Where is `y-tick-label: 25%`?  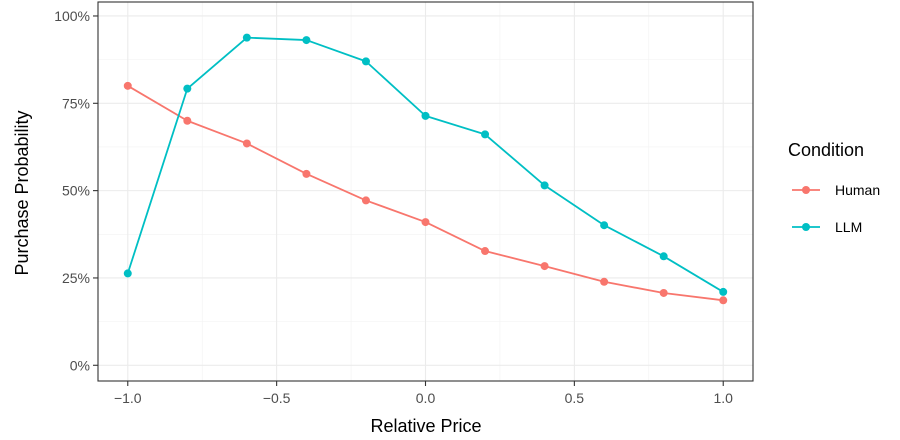
y-tick-label: 25% is located at coordinates (76, 278).